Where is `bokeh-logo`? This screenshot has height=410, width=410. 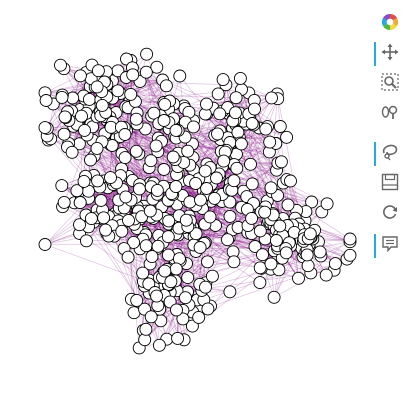
bokeh-logo is located at coordinates (389, 23).